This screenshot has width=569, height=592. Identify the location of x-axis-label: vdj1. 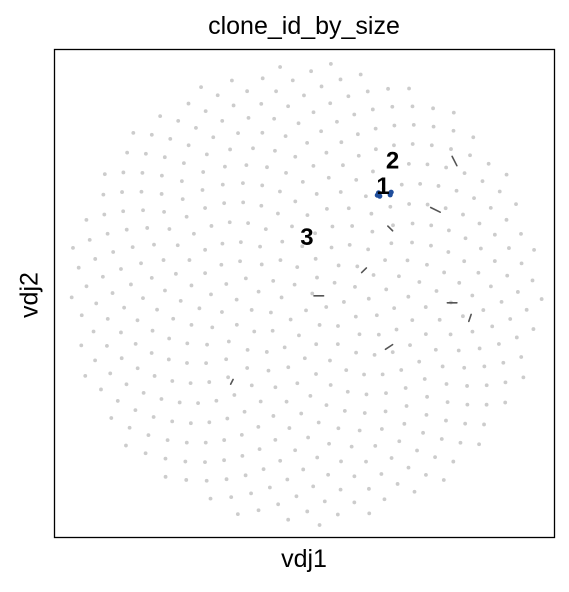
(304, 559).